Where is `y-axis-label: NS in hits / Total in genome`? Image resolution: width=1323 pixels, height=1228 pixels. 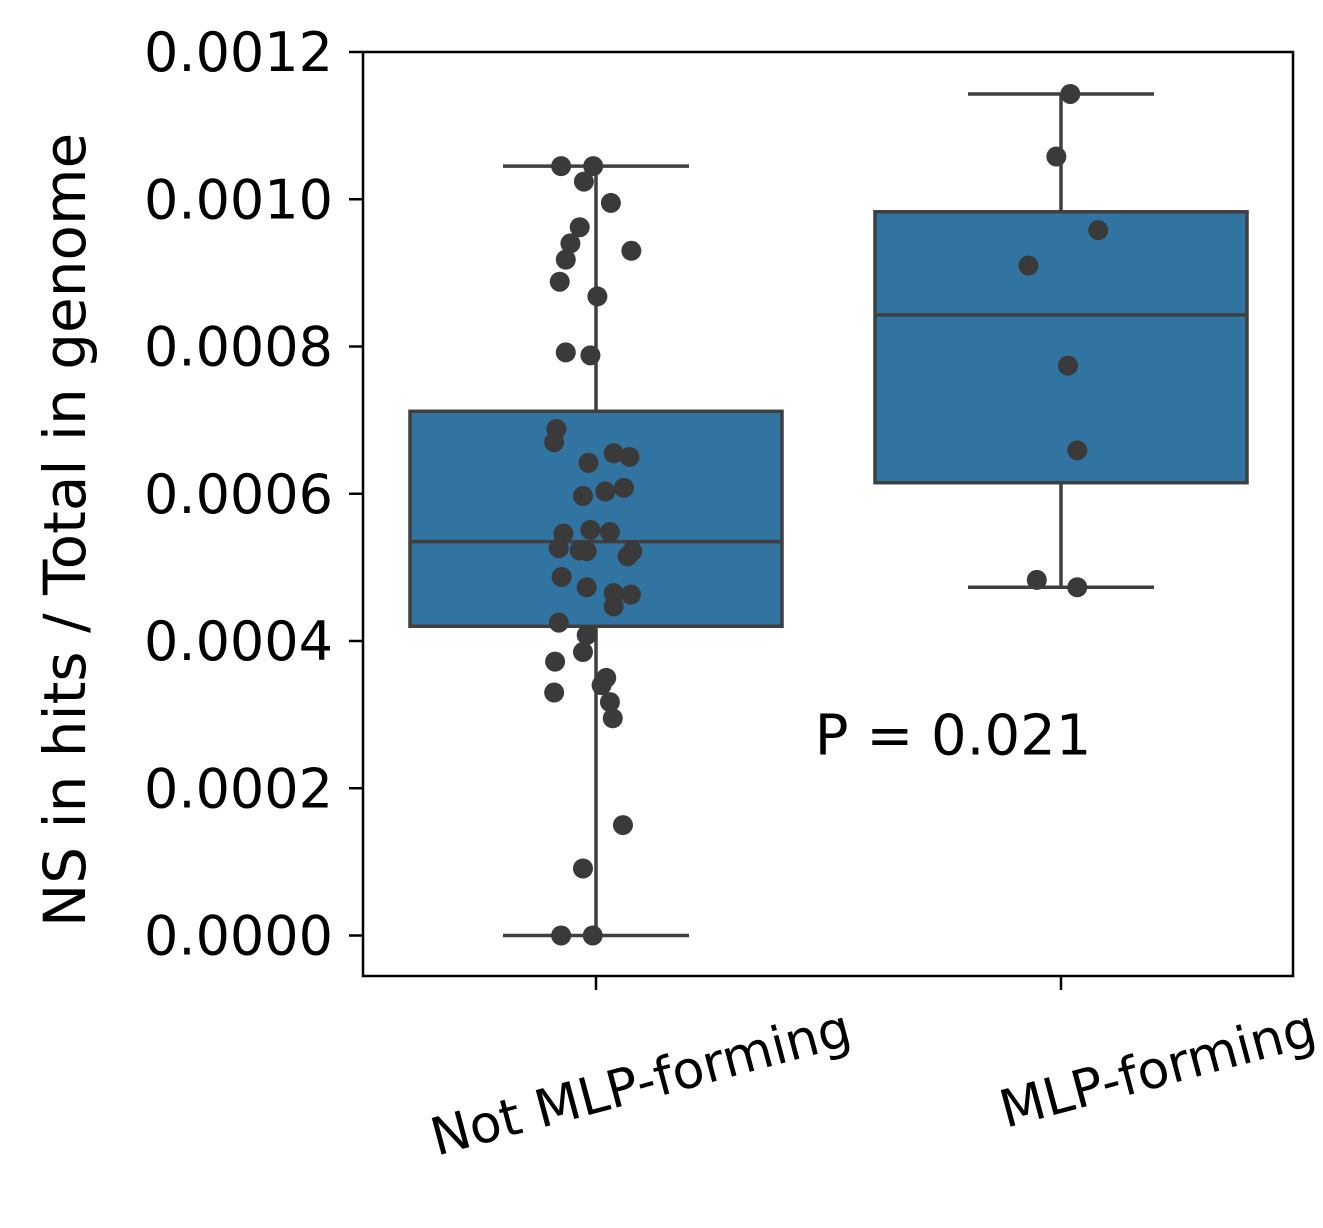 y-axis-label: NS in hits / Total in genome is located at coordinates (65, 530).